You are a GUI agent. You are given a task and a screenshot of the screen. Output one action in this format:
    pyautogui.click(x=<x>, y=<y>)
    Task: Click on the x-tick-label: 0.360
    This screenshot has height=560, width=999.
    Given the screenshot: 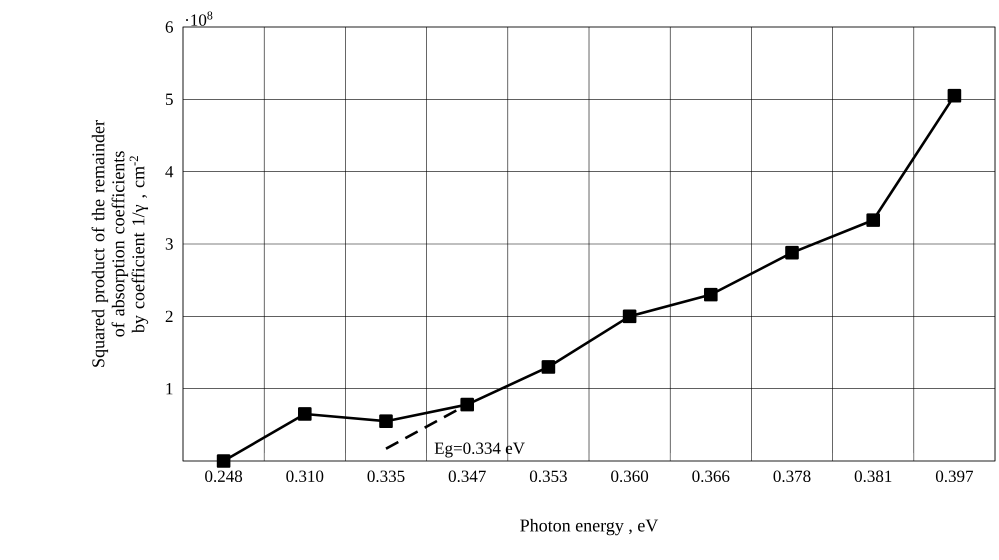 What is the action you would take?
    pyautogui.click(x=629, y=476)
    